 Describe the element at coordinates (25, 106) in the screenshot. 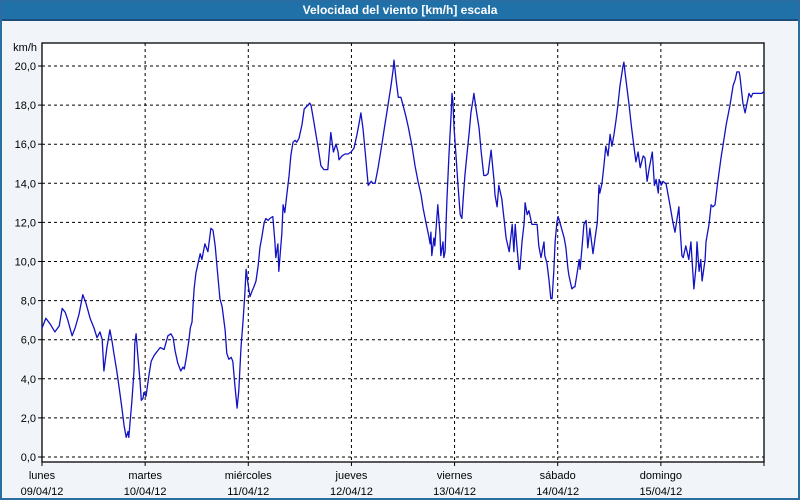

I see `y-tick-label: 18,0` at that location.